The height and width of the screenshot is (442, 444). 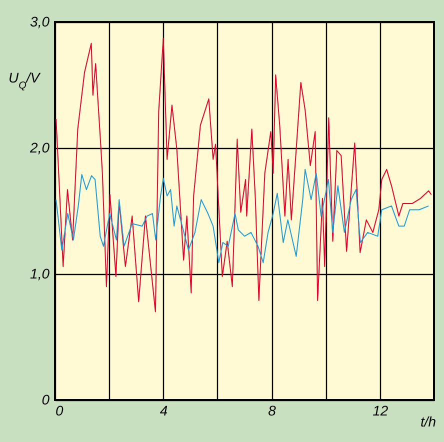 I want to click on y-tick-label: 3,0, so click(x=40, y=22).